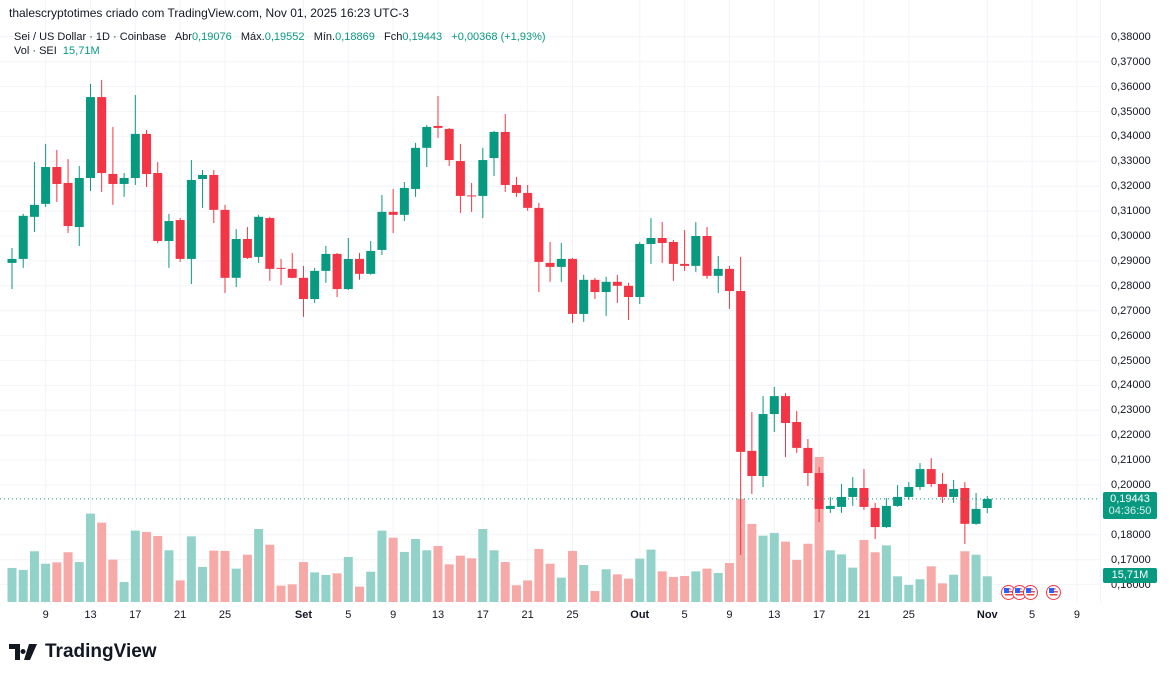 Image resolution: width=1171 pixels, height=675 pixels. What do you see at coordinates (1130, 499) in the screenshot?
I see `last-price-value: 0,19443` at bounding box center [1130, 499].